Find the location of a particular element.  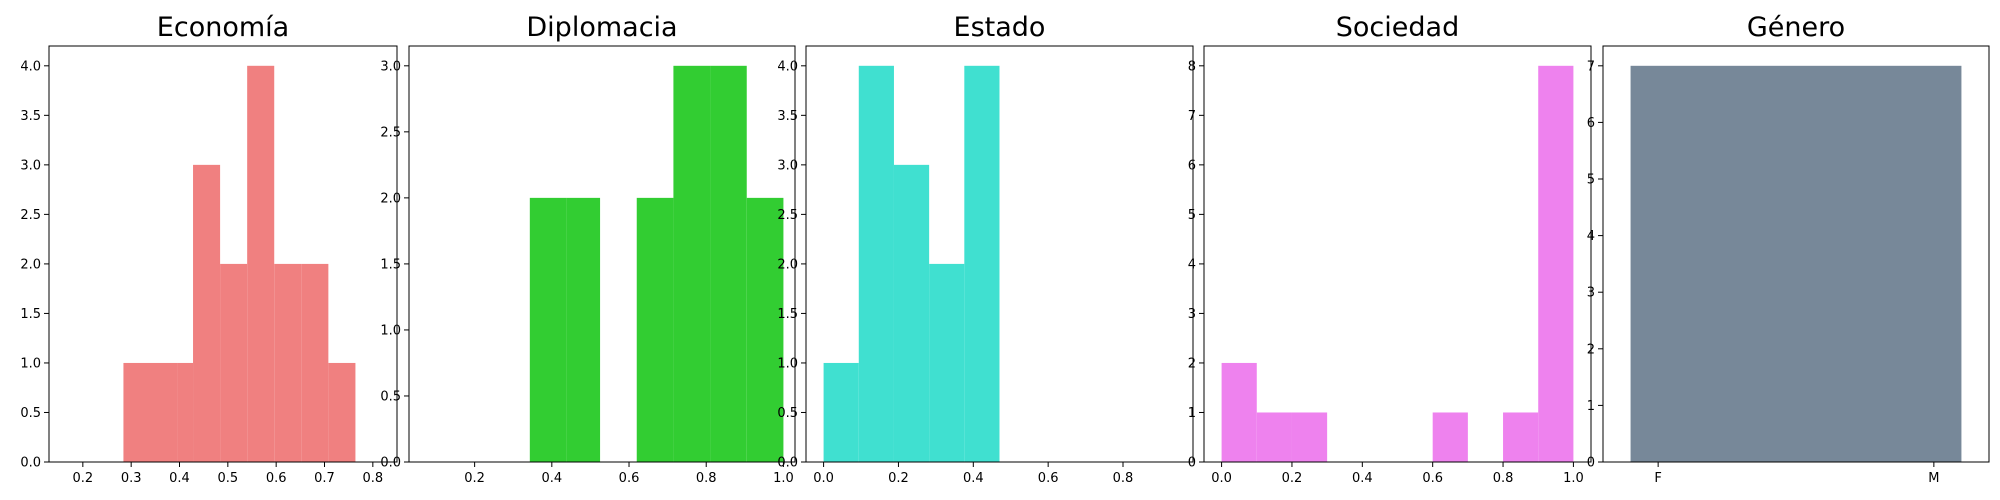

x-tick-label: F is located at coordinates (1657, 478).